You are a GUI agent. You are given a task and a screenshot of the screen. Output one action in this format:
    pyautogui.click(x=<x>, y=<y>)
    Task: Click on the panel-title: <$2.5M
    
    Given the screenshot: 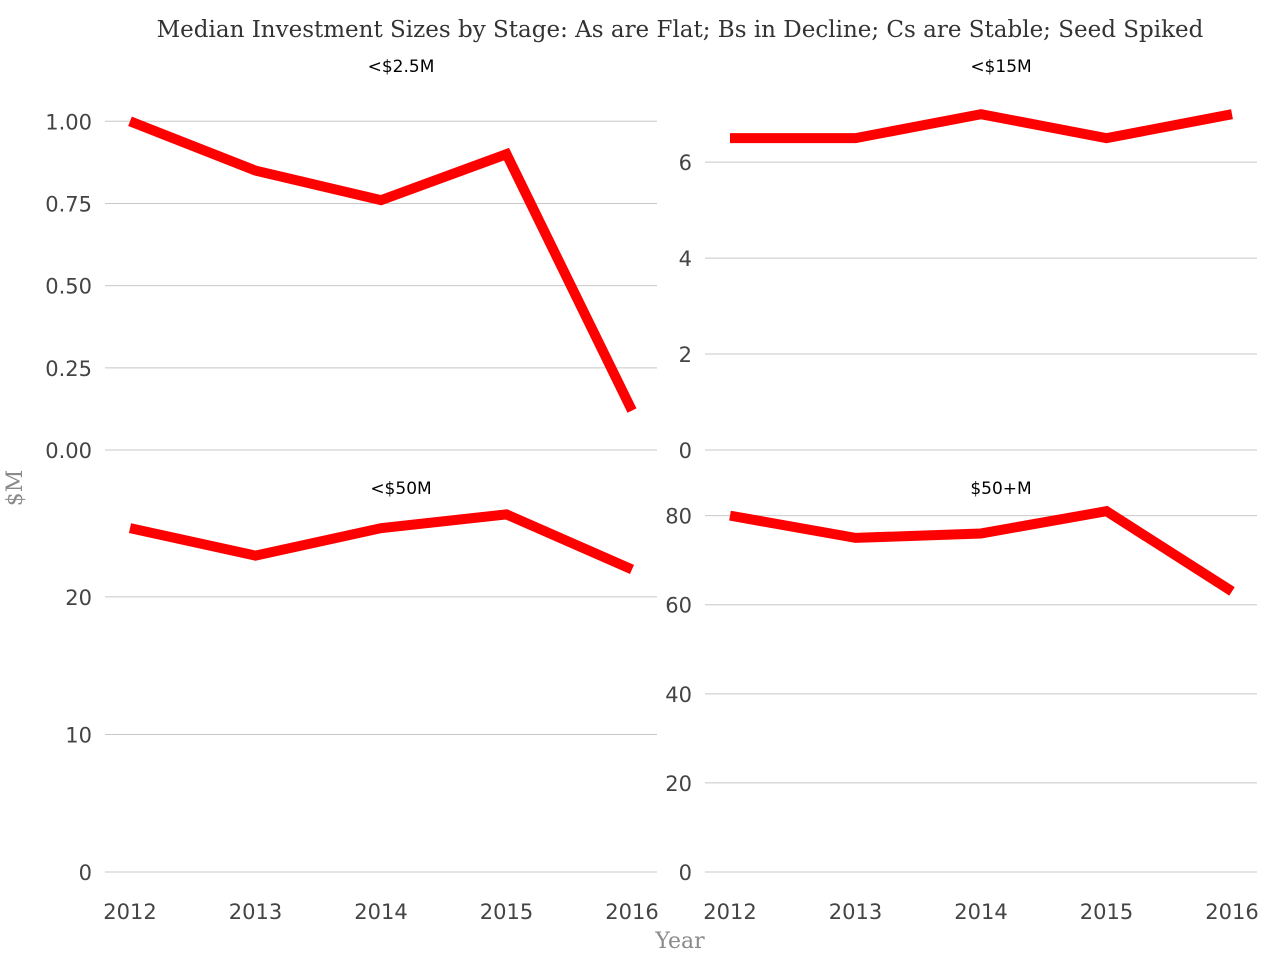 What is the action you would take?
    pyautogui.click(x=401, y=67)
    